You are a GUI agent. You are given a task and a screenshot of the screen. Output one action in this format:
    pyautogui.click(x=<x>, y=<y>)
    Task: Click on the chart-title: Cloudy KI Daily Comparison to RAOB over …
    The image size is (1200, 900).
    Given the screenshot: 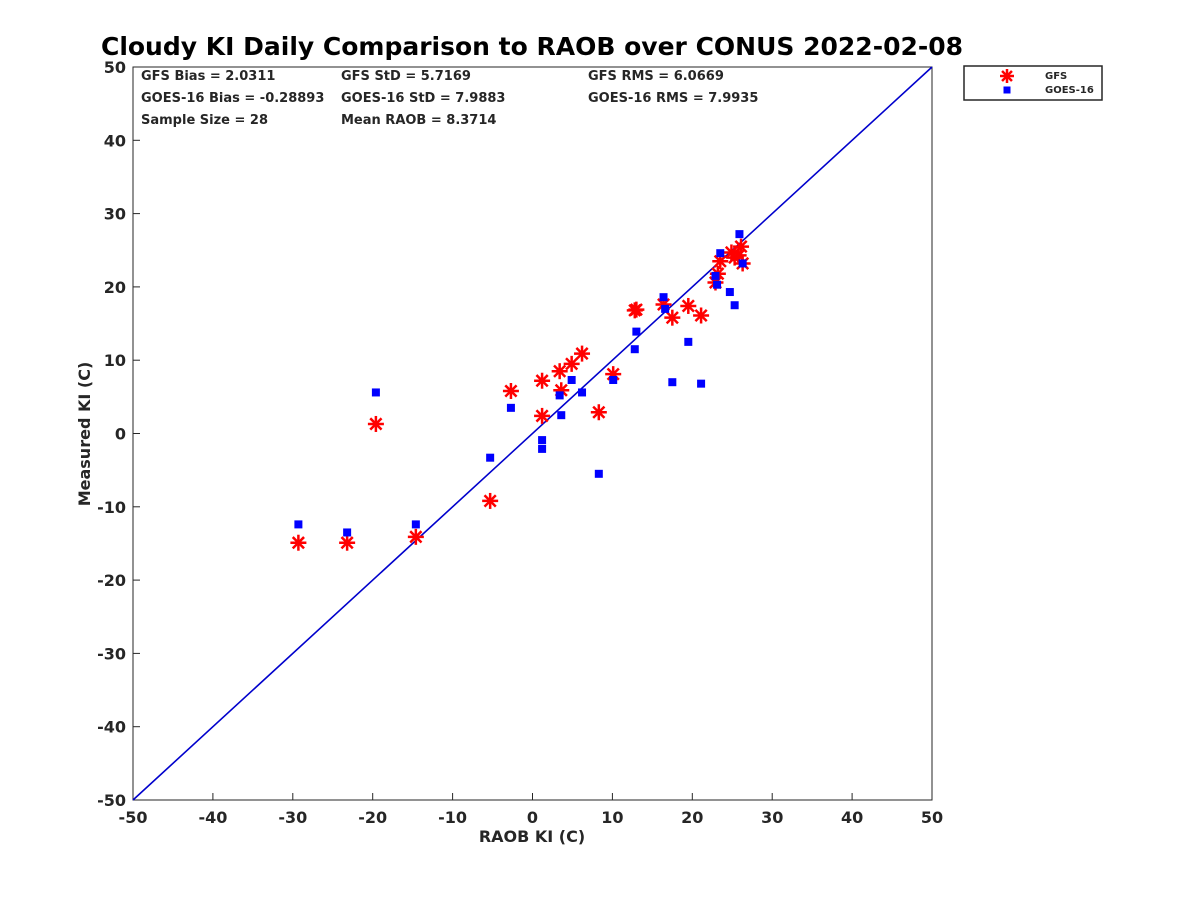 What is the action you would take?
    pyautogui.click(x=532, y=46)
    